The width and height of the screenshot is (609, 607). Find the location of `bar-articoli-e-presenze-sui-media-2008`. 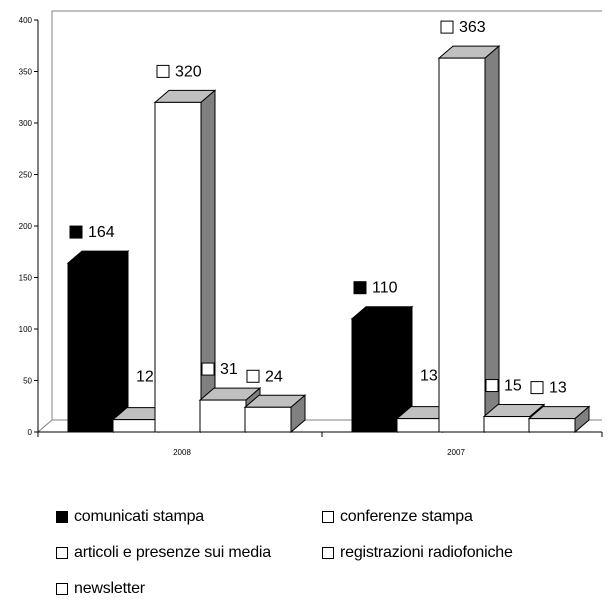

bar-articoli-e-presenze-sui-media-2008 is located at coordinates (185, 261).